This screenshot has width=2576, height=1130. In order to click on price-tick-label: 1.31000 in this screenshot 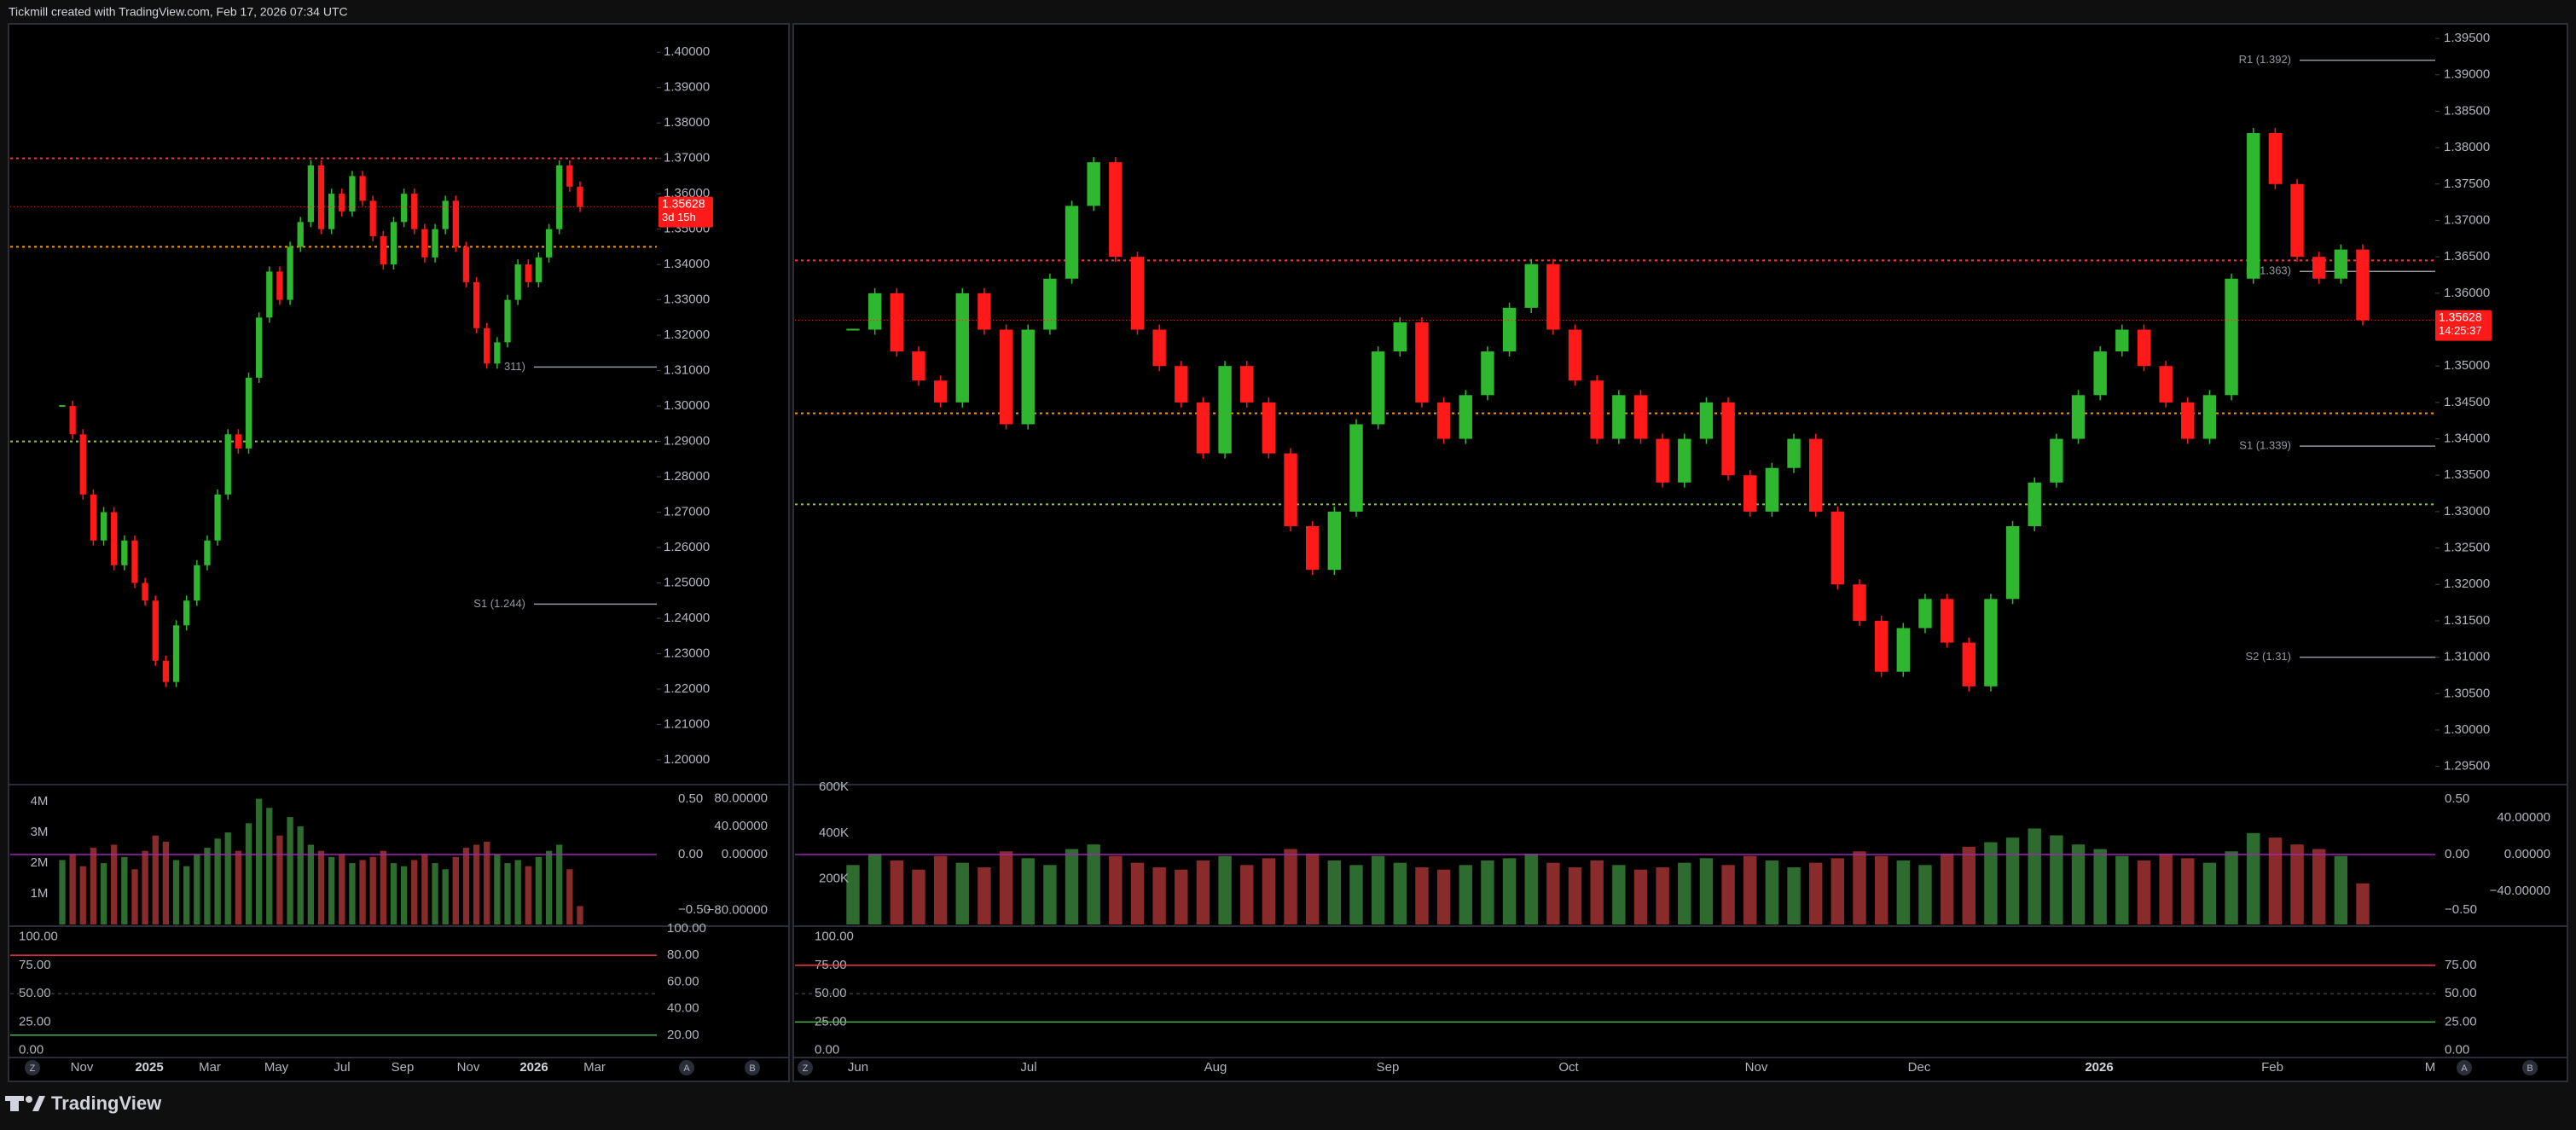, I will do `click(2467, 657)`.